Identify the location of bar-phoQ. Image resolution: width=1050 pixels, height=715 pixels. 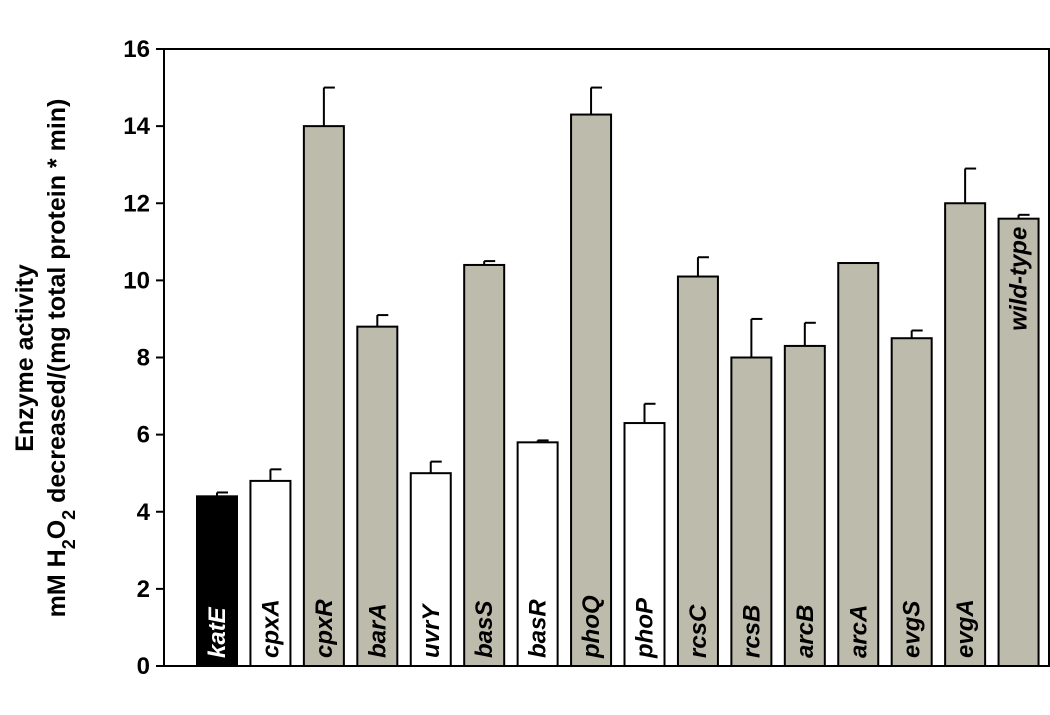
(591, 390).